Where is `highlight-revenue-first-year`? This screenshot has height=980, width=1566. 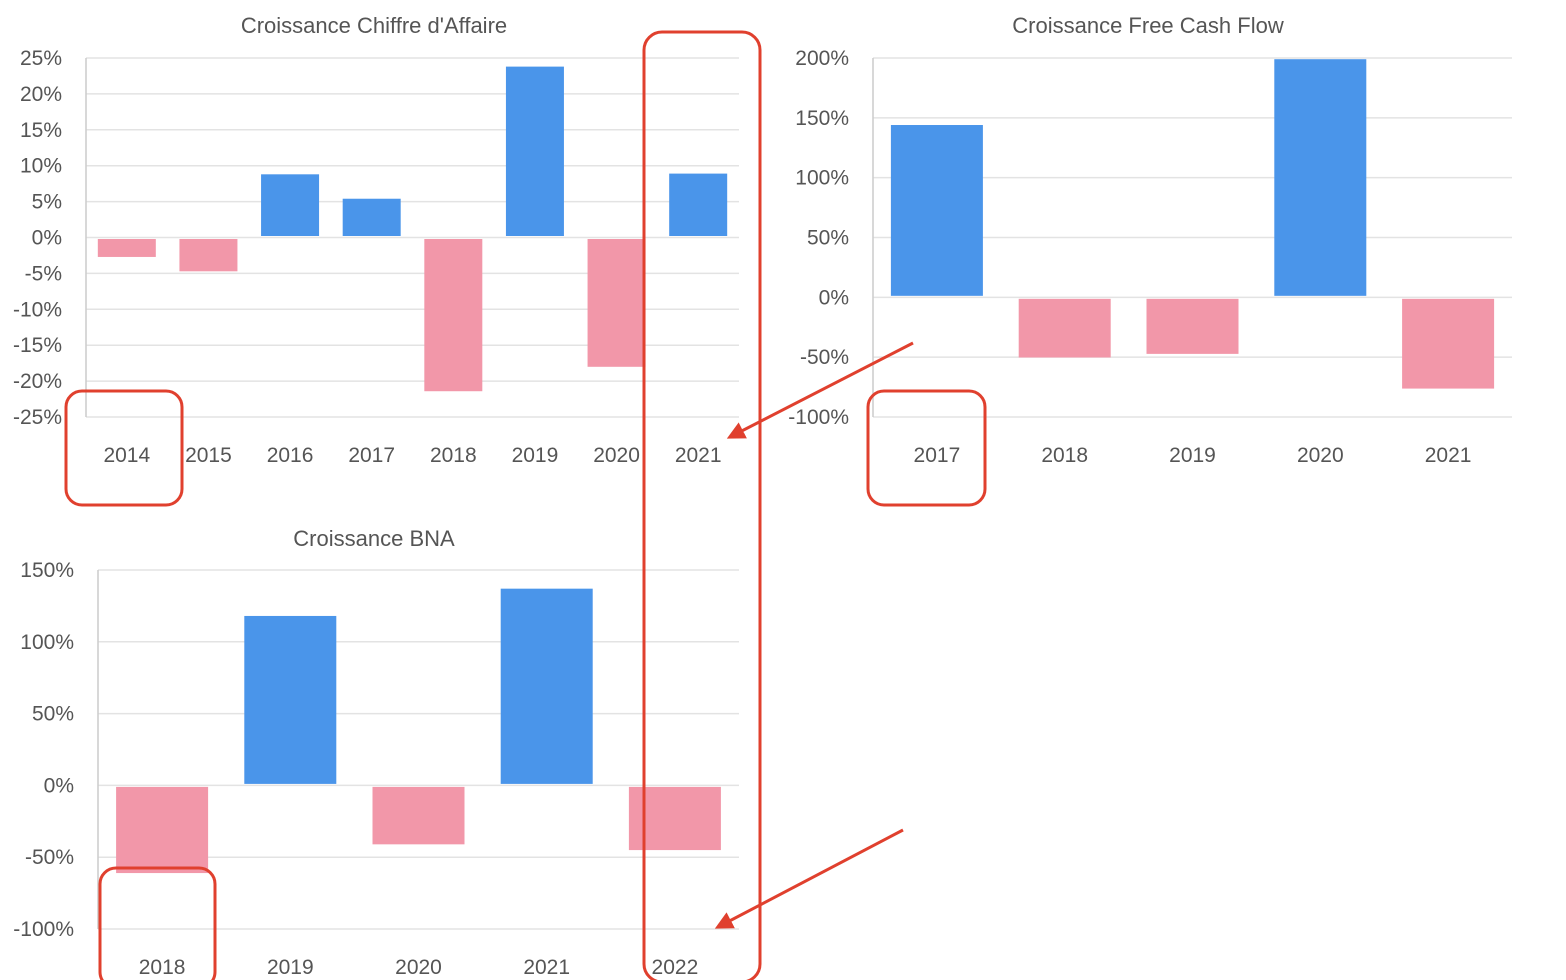 highlight-revenue-first-year is located at coordinates (124, 448).